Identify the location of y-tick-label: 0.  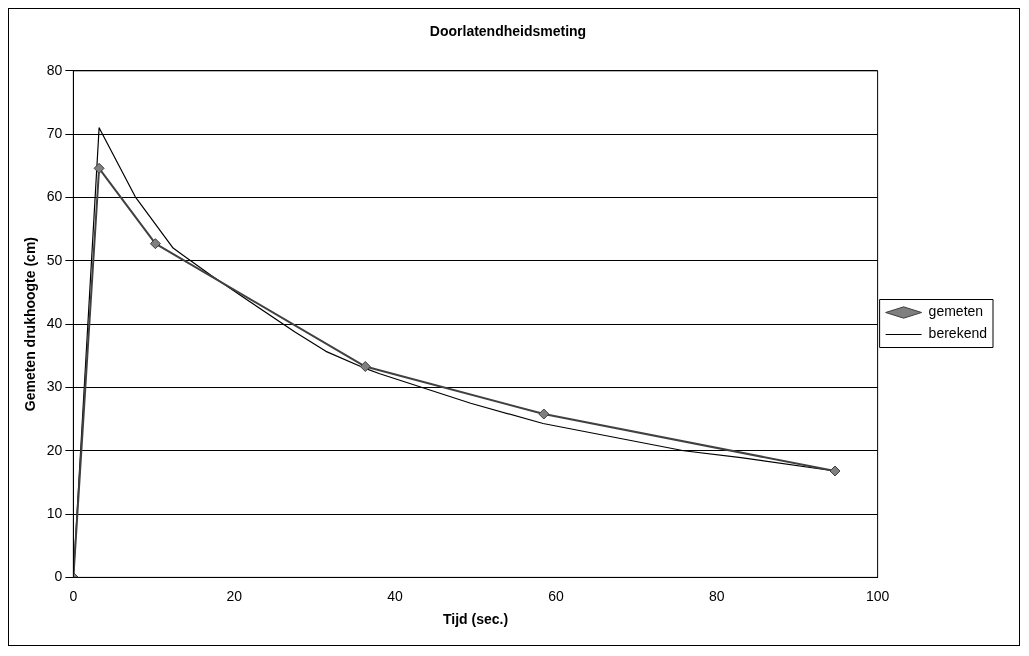
(58, 576).